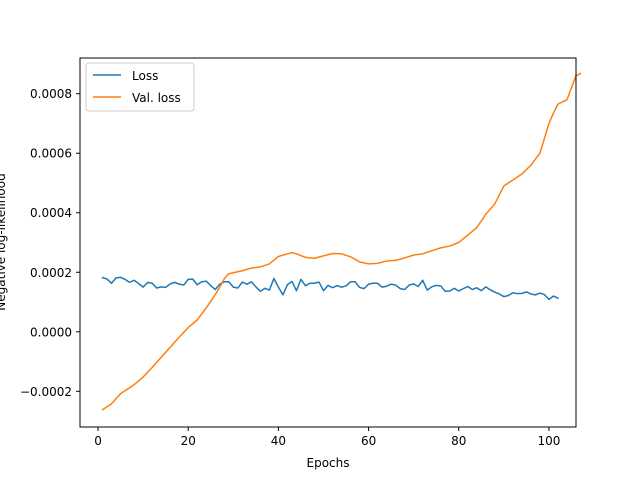  Describe the element at coordinates (145, 76) in the screenshot. I see `legend-label-loss: Loss` at that location.